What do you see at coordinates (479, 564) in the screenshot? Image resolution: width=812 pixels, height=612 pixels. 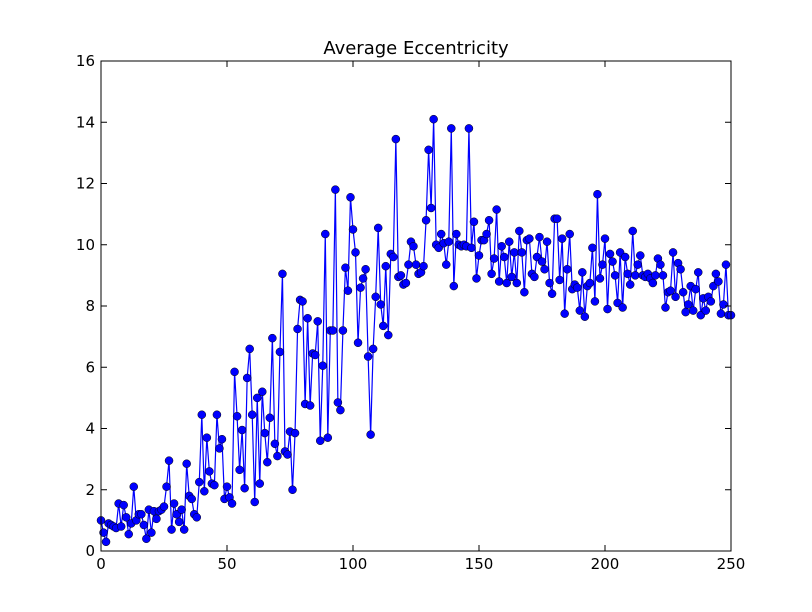 I see `x-tick-label: 150` at bounding box center [479, 564].